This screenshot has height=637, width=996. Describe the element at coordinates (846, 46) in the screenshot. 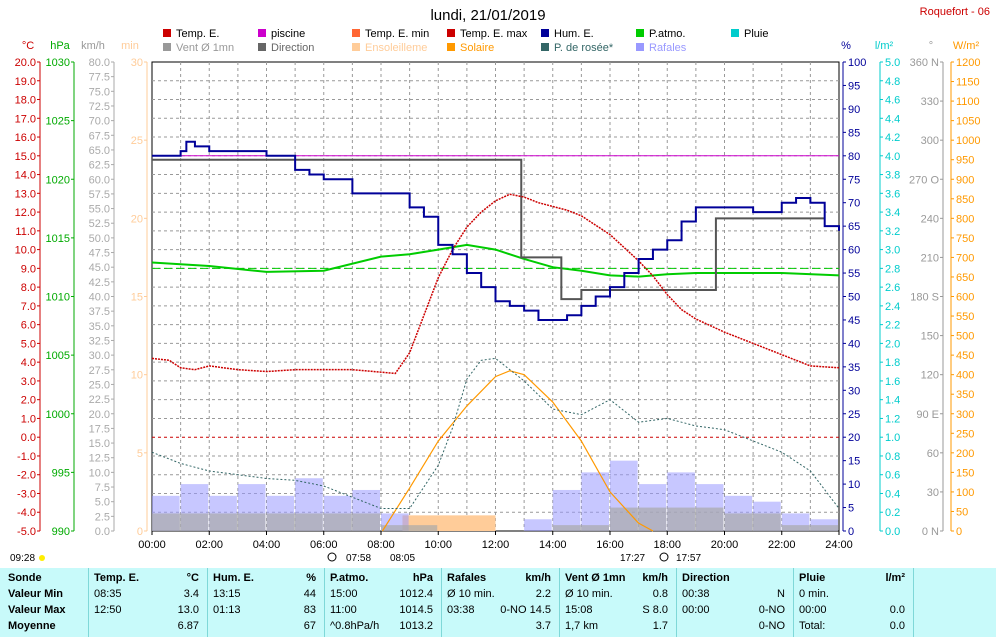

I see `hum-unit: %` at that location.